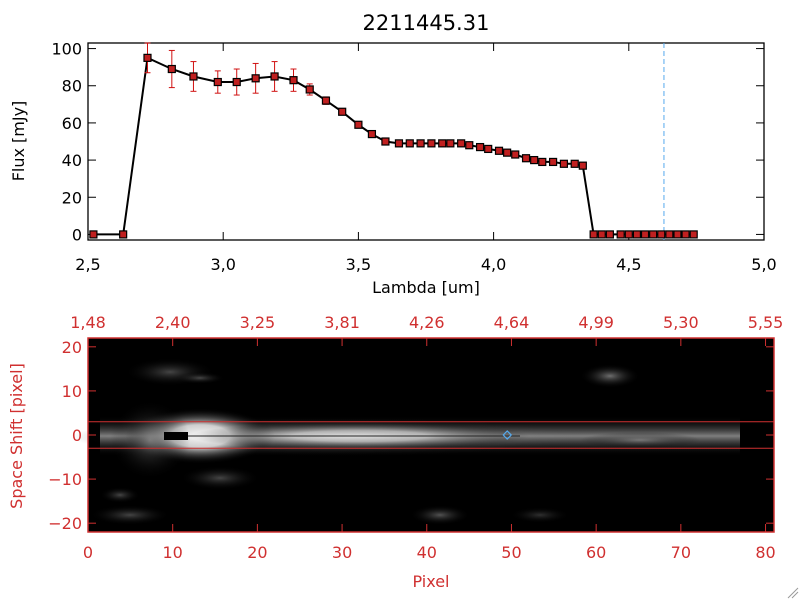  What do you see at coordinates (65, 523) in the screenshot?
I see `shift-tick-label: −20` at bounding box center [65, 523].